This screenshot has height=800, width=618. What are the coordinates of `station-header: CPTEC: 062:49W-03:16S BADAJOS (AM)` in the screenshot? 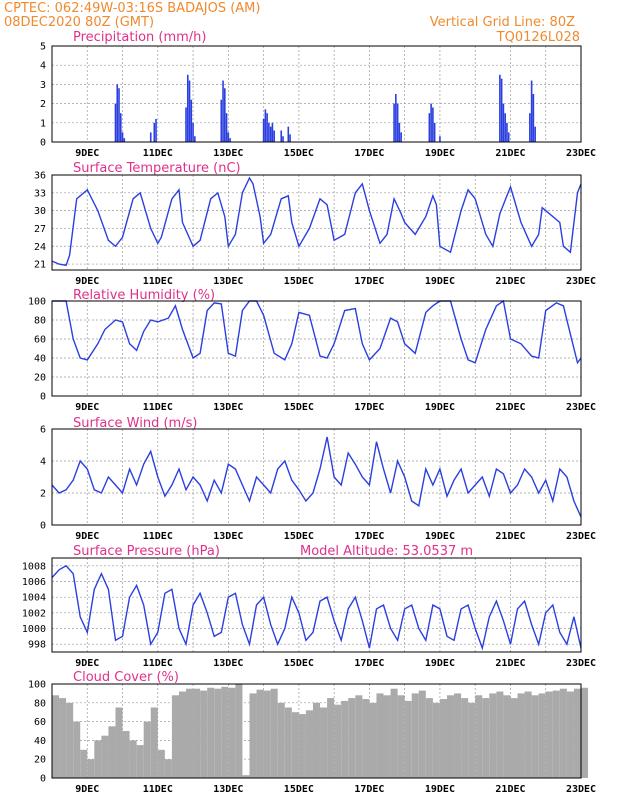 It's located at (132, 8).